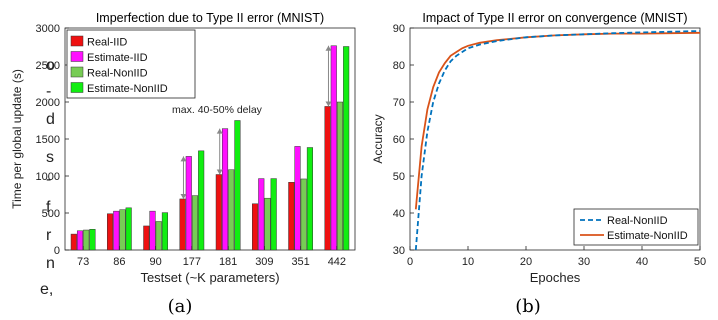 The height and width of the screenshot is (320, 718). What do you see at coordinates (584, 262) in the screenshot?
I see `x-tick-label-b: 30` at bounding box center [584, 262].